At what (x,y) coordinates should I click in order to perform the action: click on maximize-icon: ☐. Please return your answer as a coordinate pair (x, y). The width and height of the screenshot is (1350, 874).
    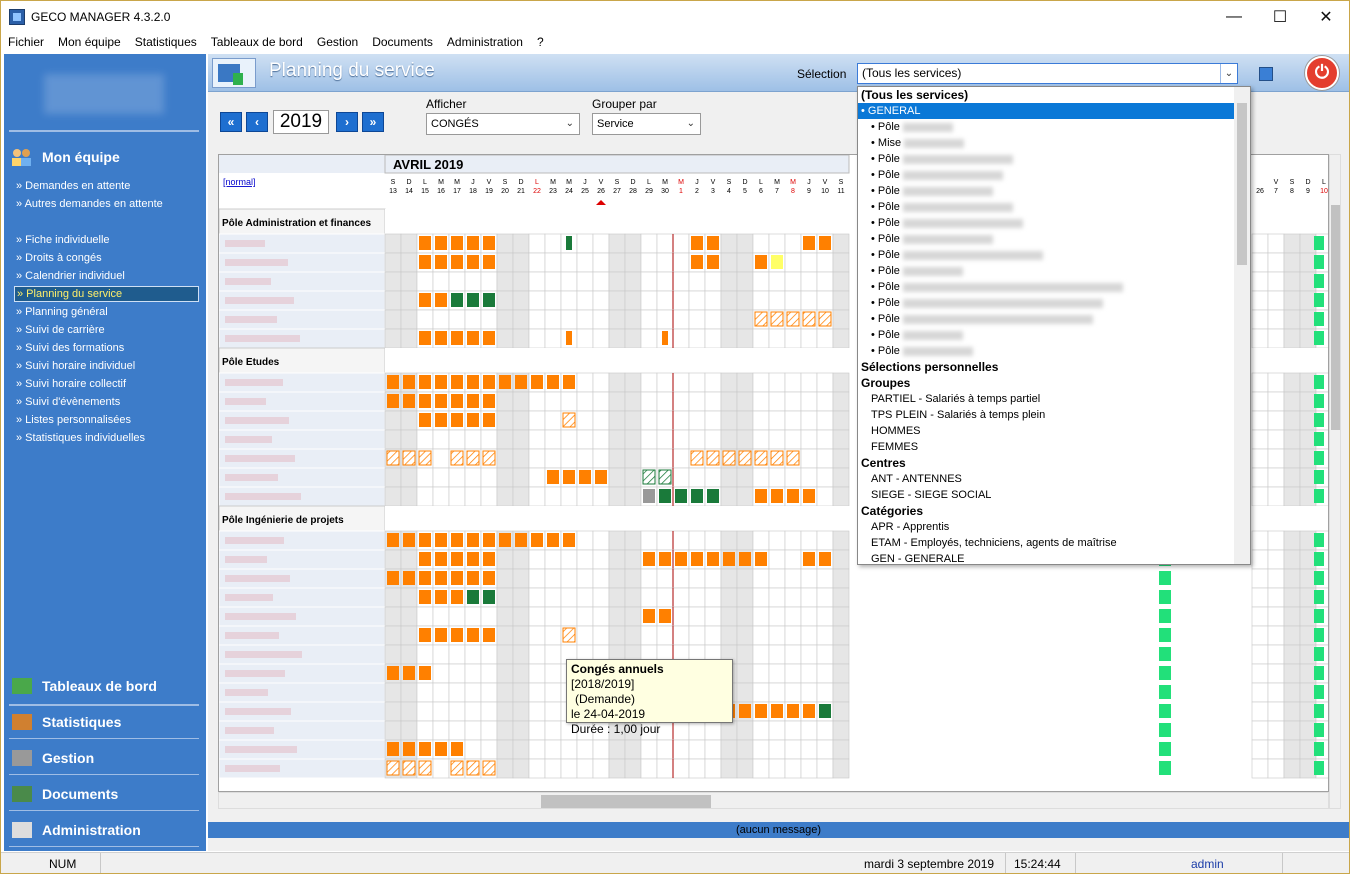
    Looking at the image, I should click on (1280, 17).